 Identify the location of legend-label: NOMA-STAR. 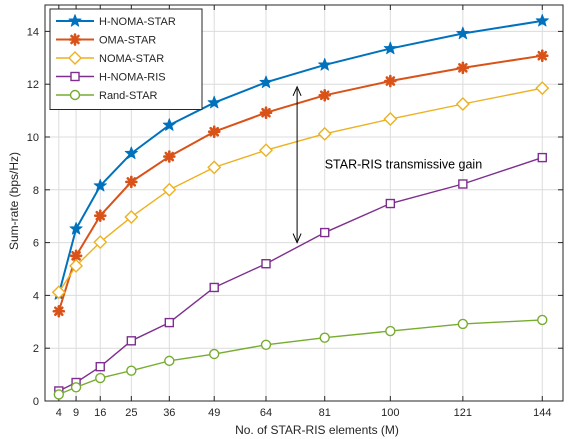
(131, 59).